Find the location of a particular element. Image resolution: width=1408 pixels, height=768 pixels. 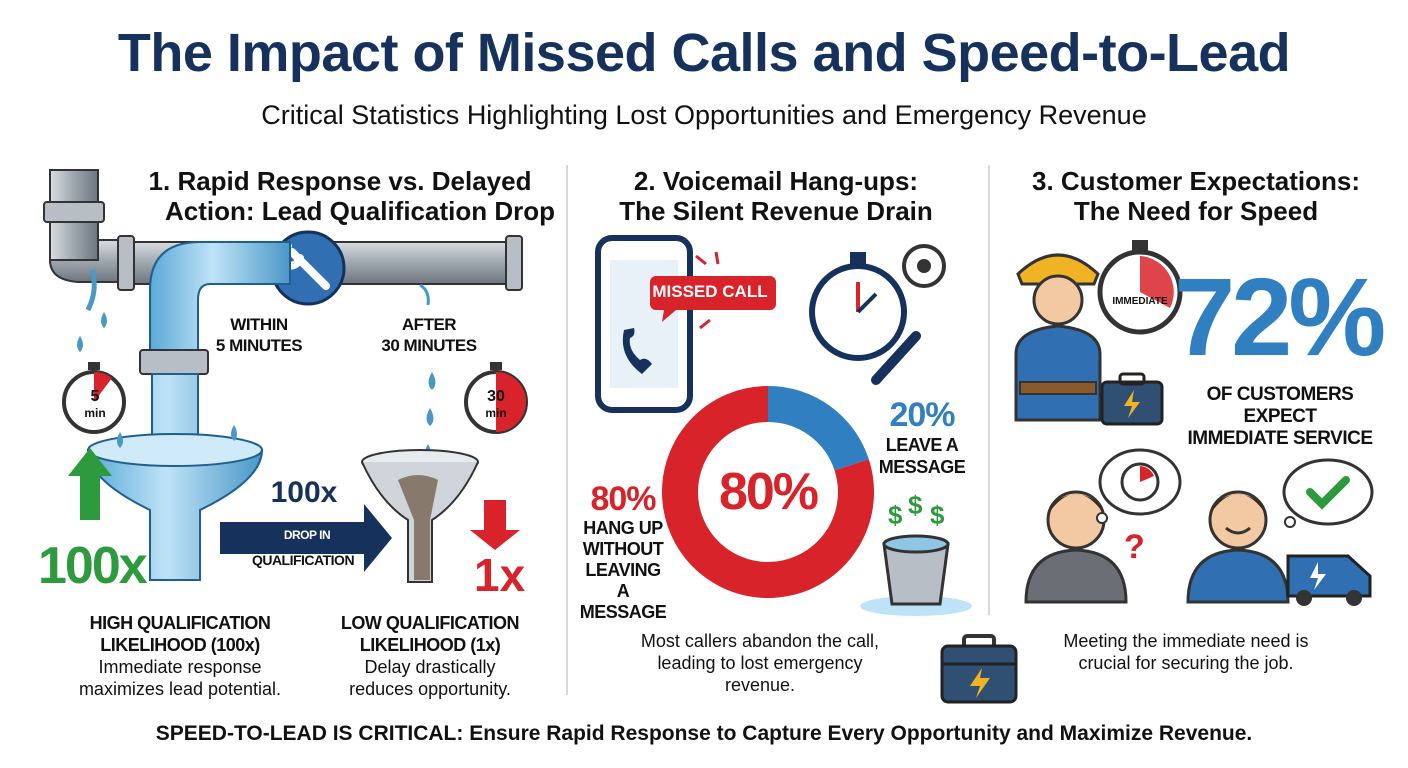

donut-chart is located at coordinates (768, 492).